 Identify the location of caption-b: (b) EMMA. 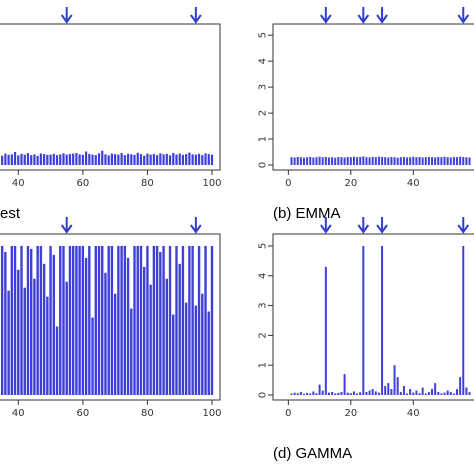
(307, 213).